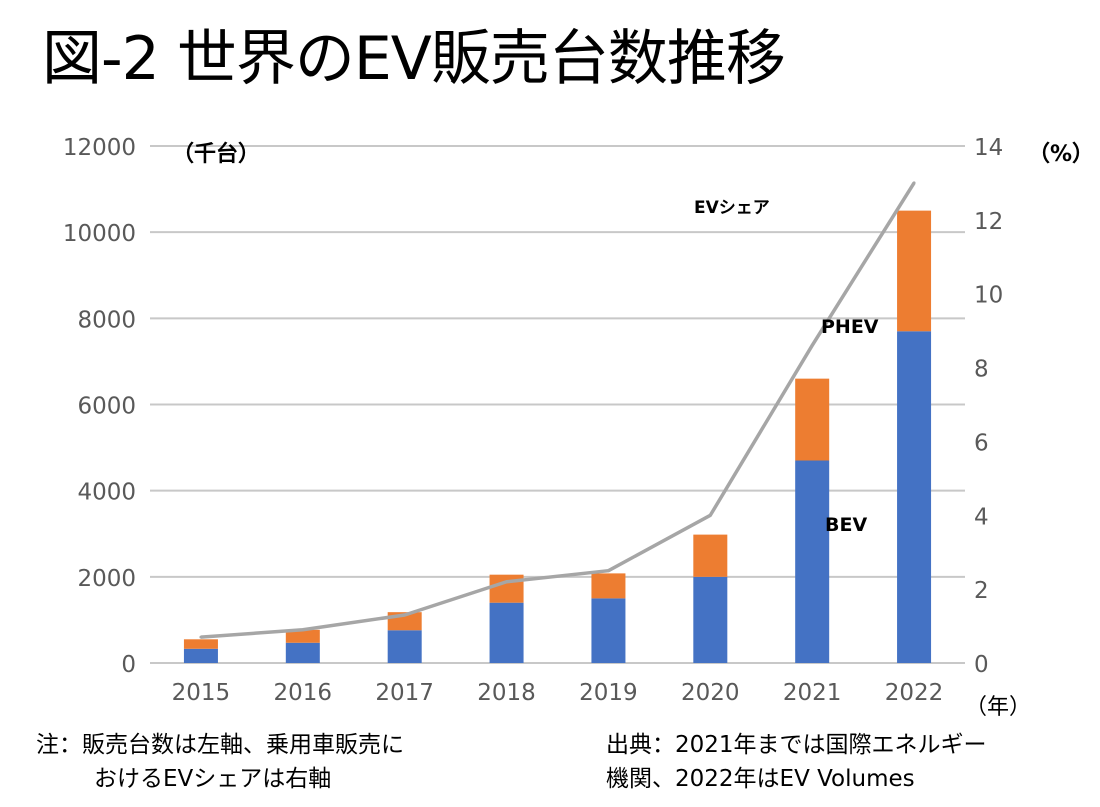 Image resolution: width=1100 pixels, height=807 pixels. Describe the element at coordinates (981, 591) in the screenshot. I see `right-tick-label: 2` at that location.